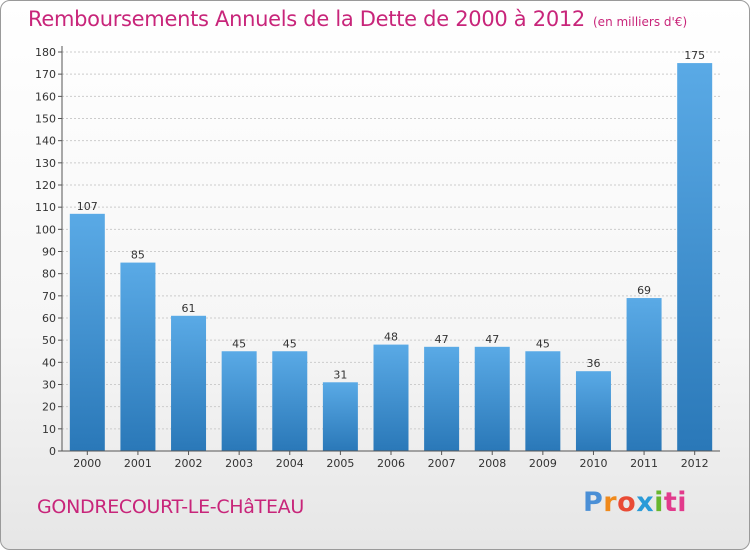  I want to click on proxiti-logo: Proxiti, so click(635, 502).